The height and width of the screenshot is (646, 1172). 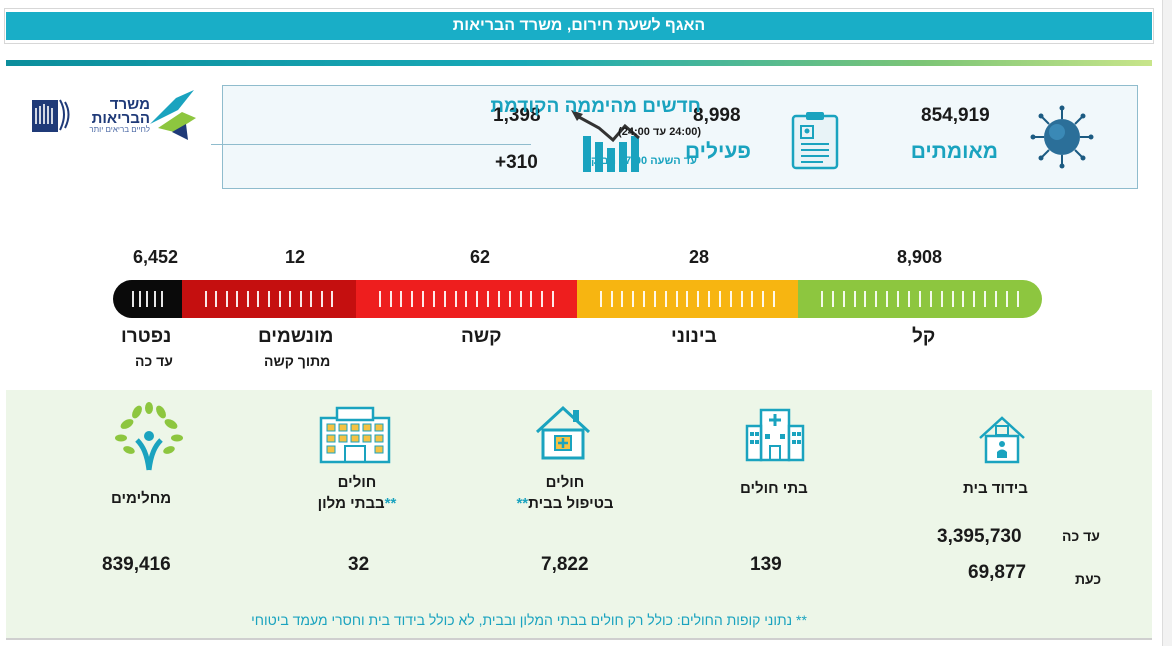 I want to click on ventilated-sub: מתוך קשה, so click(x=297, y=361).